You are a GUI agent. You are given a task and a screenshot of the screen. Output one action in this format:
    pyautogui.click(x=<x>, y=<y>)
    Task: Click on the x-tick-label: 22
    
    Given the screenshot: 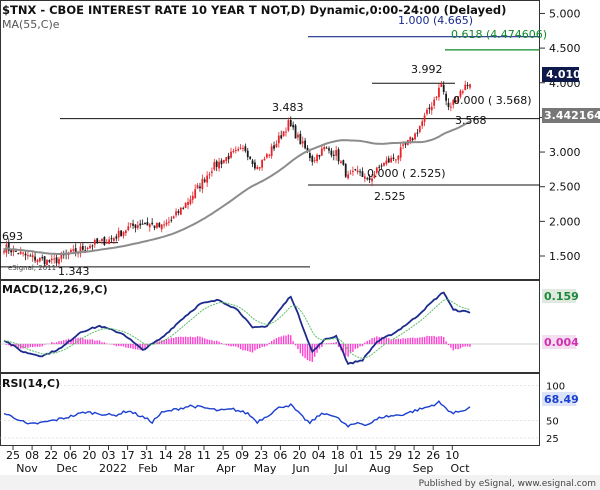 What is the action you would take?
    pyautogui.click(x=51, y=455)
    